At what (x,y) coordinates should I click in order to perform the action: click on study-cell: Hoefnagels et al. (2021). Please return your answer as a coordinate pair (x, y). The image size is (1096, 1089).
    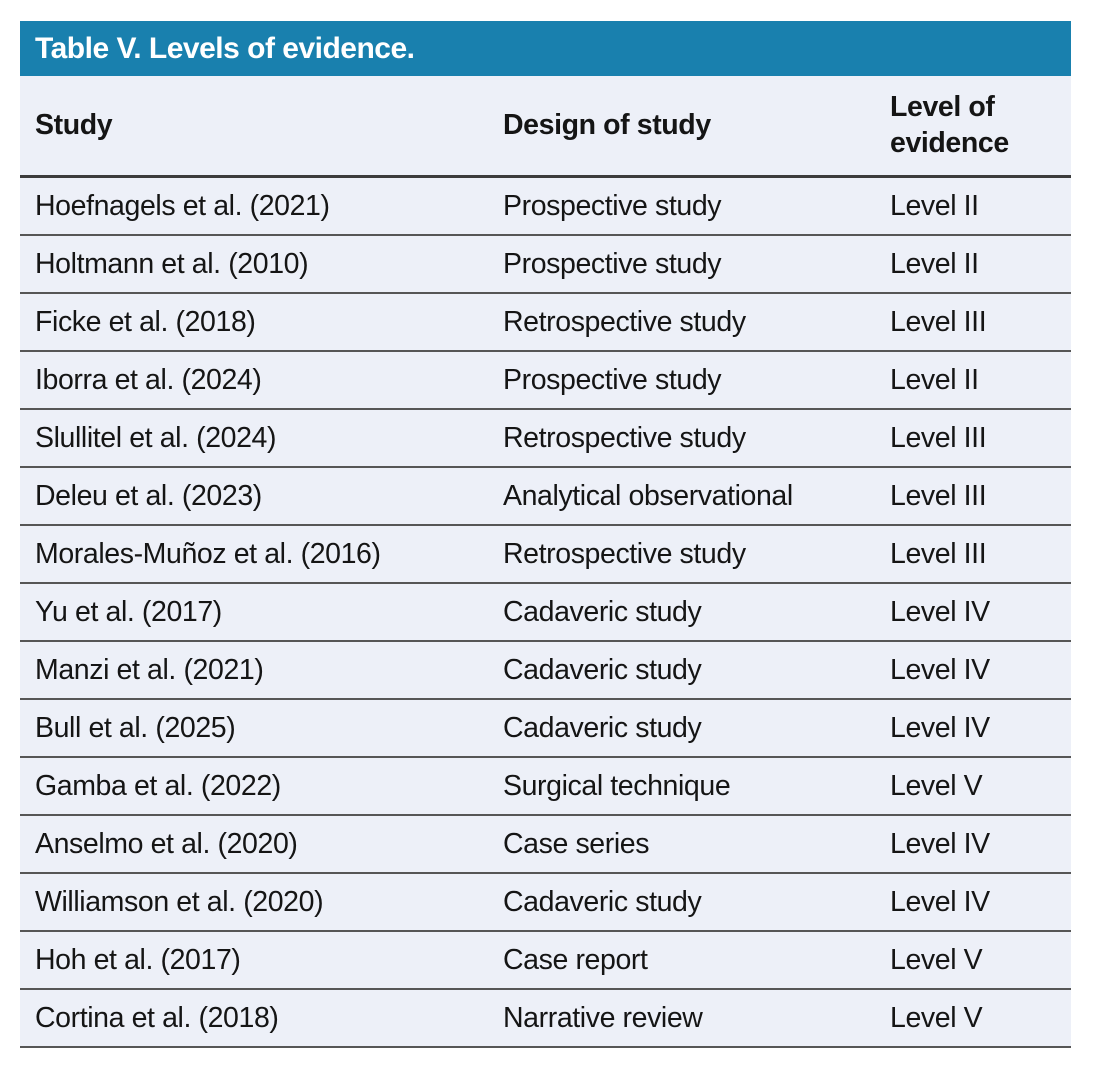
    Looking at the image, I should click on (261, 206).